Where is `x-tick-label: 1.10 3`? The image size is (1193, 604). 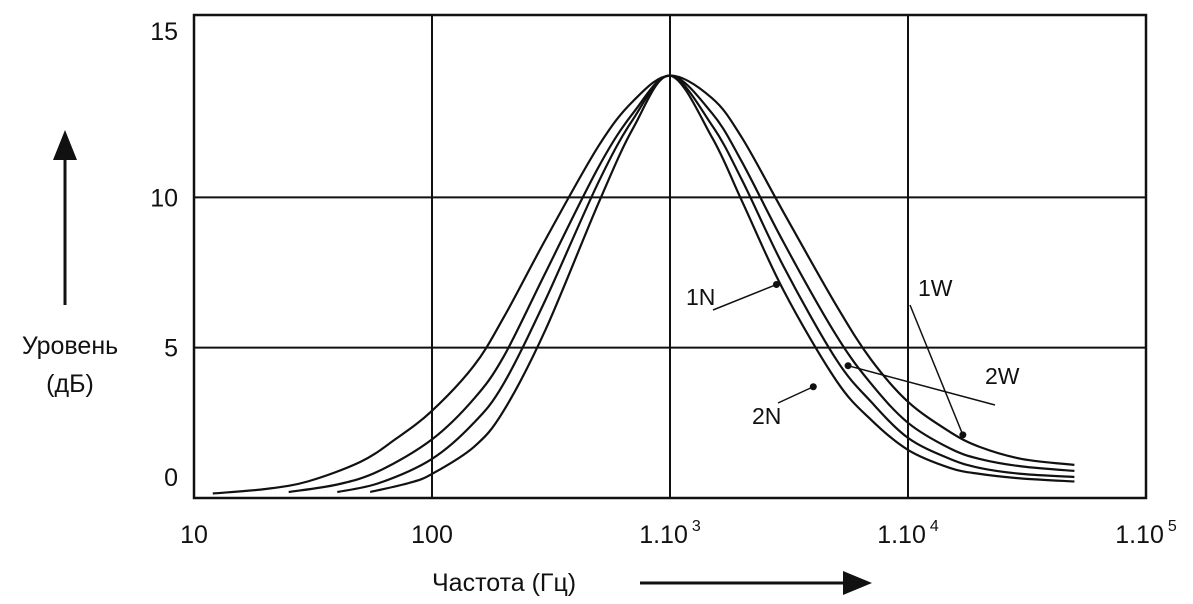 x-tick-label: 1.10 3 is located at coordinates (670, 533).